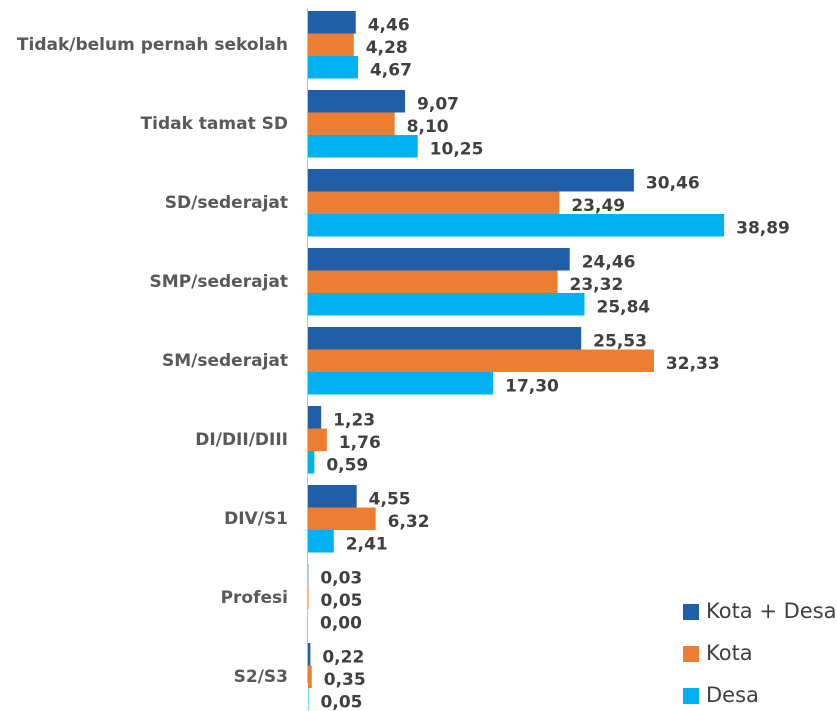  What do you see at coordinates (256, 519) in the screenshot?
I see `category-label: DIV/S1` at bounding box center [256, 519].